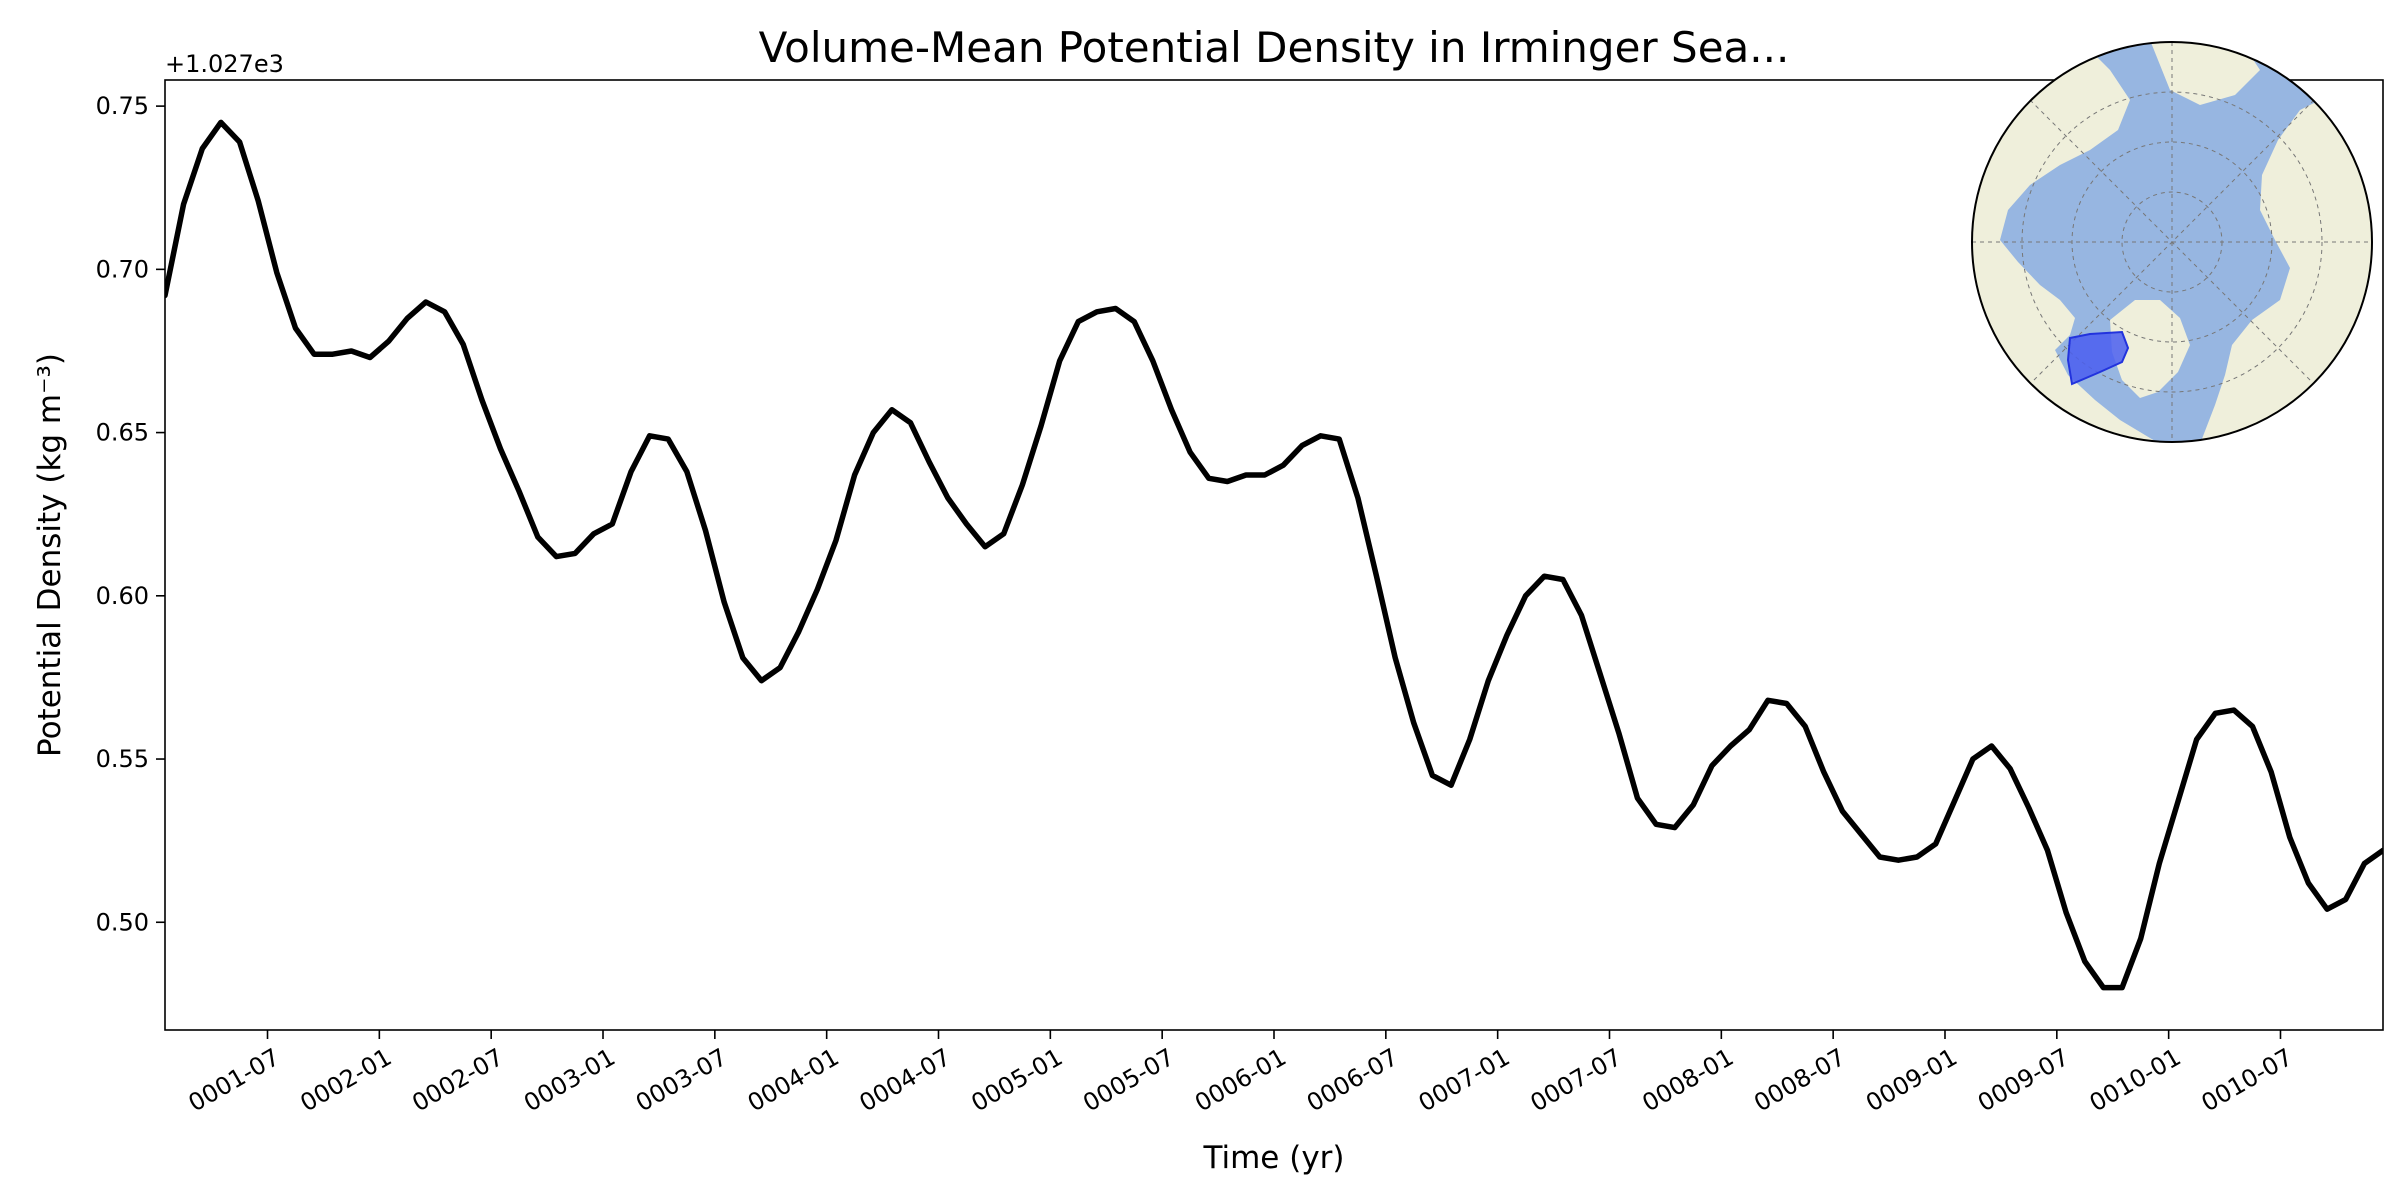 Image resolution: width=2400 pixels, height=1204 pixels. What do you see at coordinates (224, 64) in the screenshot?
I see `y-offset-label: +1.027e3` at bounding box center [224, 64].